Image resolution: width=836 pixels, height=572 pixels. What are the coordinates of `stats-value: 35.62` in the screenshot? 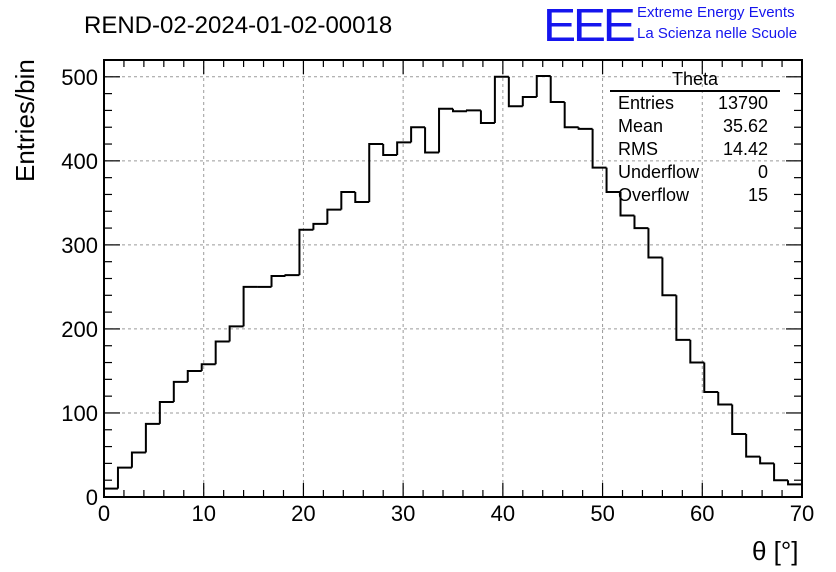 It's located at (745, 126).